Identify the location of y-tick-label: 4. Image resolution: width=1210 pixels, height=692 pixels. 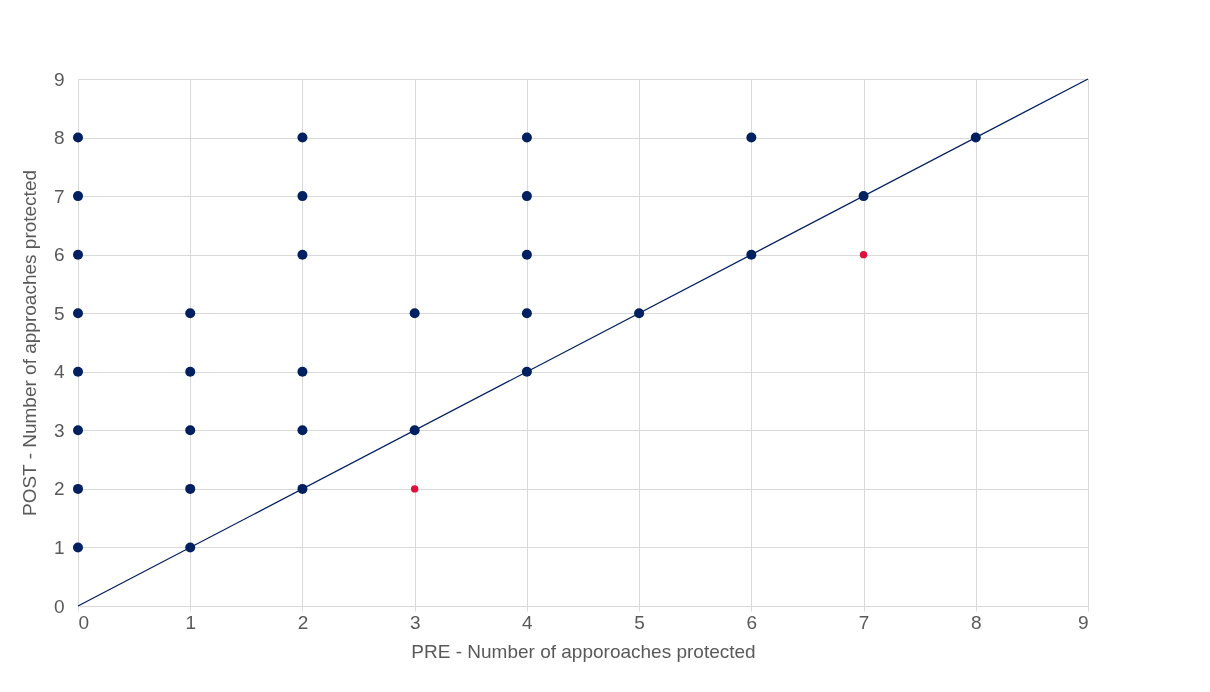
(59, 372).